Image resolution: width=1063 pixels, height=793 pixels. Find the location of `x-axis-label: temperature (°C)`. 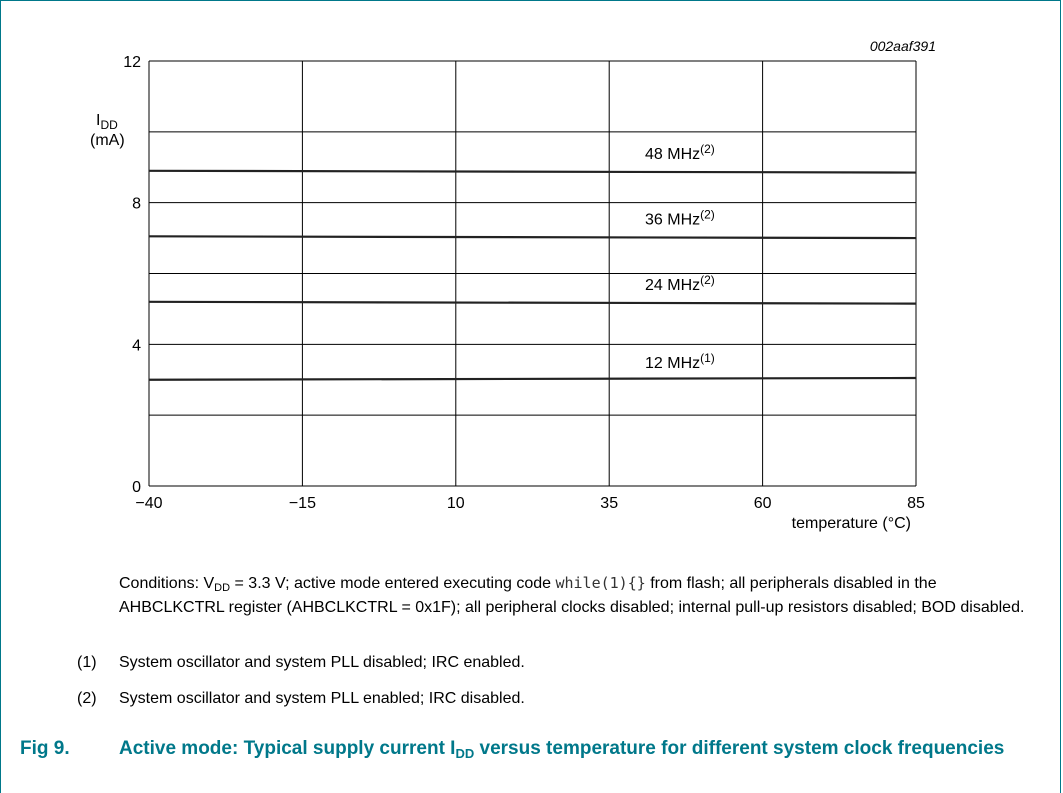

x-axis-label: temperature (°C) is located at coordinates (851, 523).